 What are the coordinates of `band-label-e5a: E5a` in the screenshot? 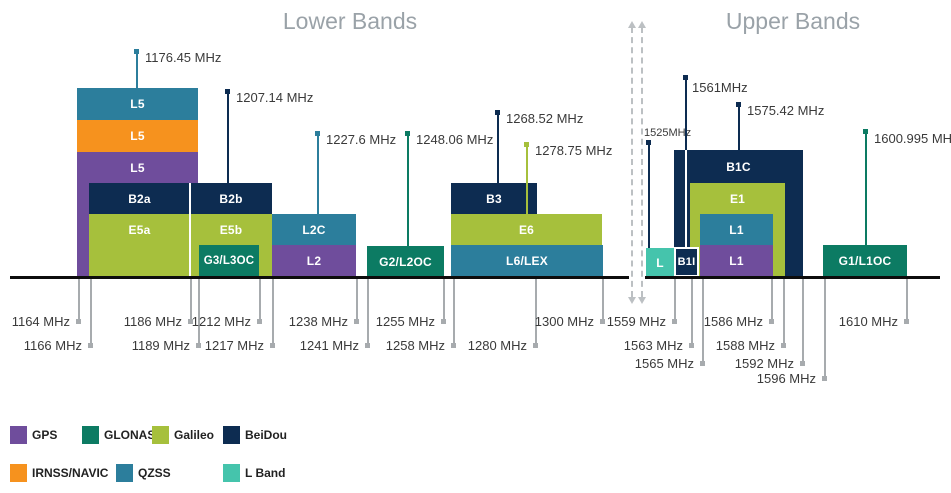 It's located at (139, 229).